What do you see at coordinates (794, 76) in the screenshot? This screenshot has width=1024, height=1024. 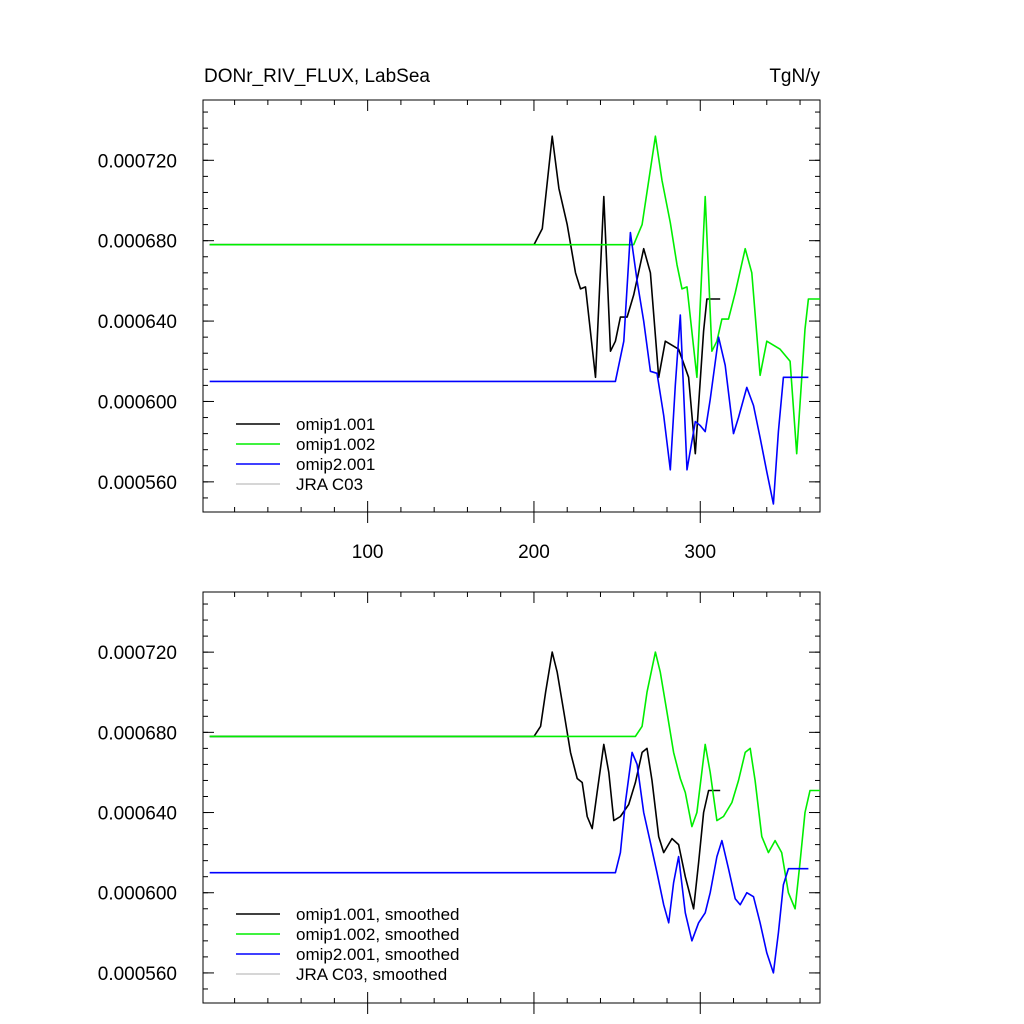 I see `top-panel-units: TgN/y` at bounding box center [794, 76].